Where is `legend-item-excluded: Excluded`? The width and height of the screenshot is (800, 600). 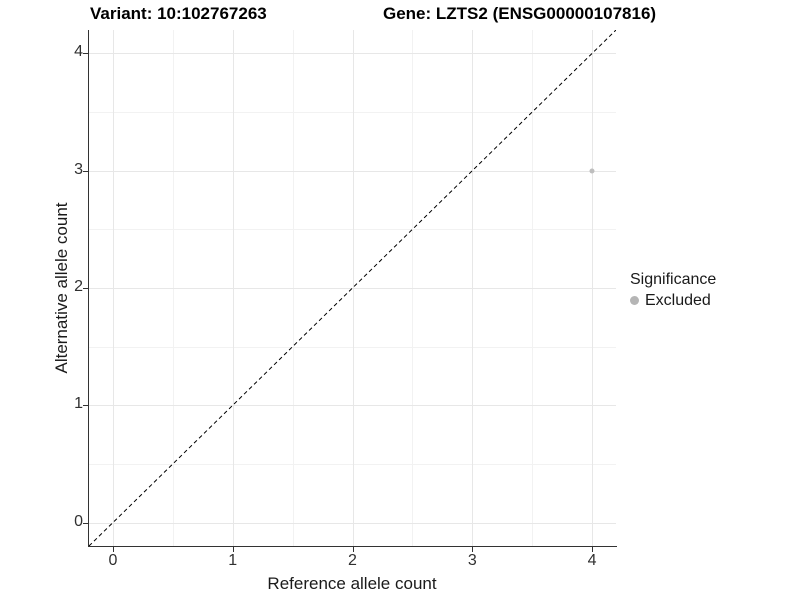
legend-item-excluded: Excluded is located at coordinates (673, 300).